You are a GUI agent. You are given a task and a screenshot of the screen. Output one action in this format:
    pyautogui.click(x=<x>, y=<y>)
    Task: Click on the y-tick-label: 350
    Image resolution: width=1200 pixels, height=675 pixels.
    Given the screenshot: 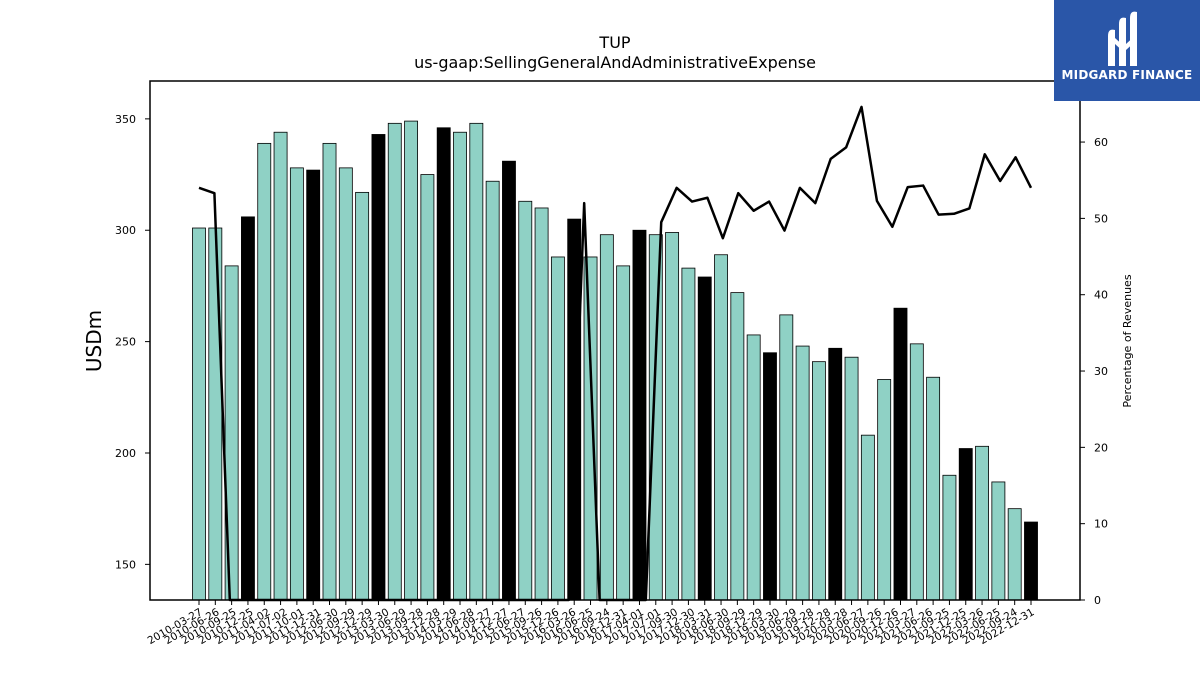 What is the action you would take?
    pyautogui.click(x=125, y=119)
    